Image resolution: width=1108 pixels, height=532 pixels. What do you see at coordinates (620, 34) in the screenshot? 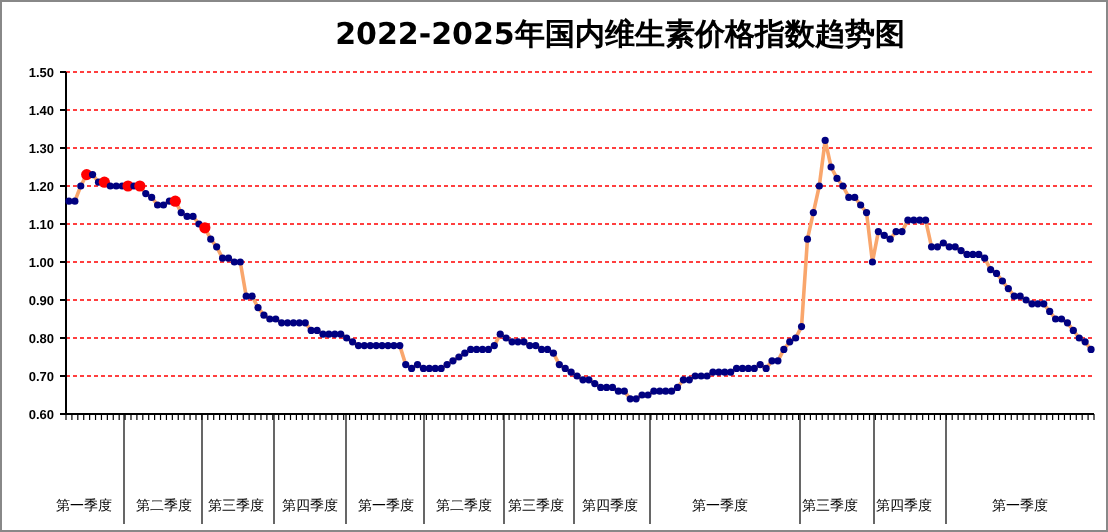
I see `chart-title: 2022-2025年国内维生素价格指数趋势图` at bounding box center [620, 34].